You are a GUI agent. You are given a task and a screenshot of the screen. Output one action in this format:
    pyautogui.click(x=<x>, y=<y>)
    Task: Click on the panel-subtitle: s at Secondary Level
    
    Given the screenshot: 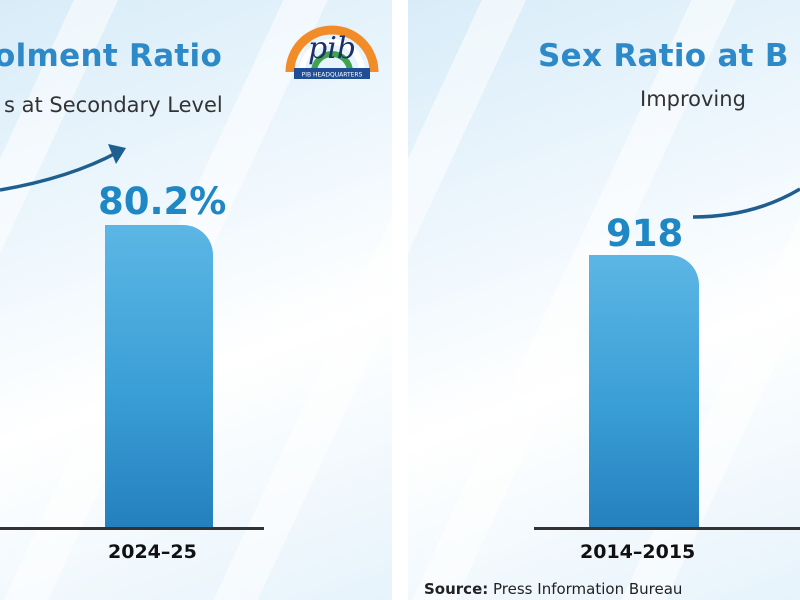 What is the action you would take?
    pyautogui.click(x=113, y=105)
    